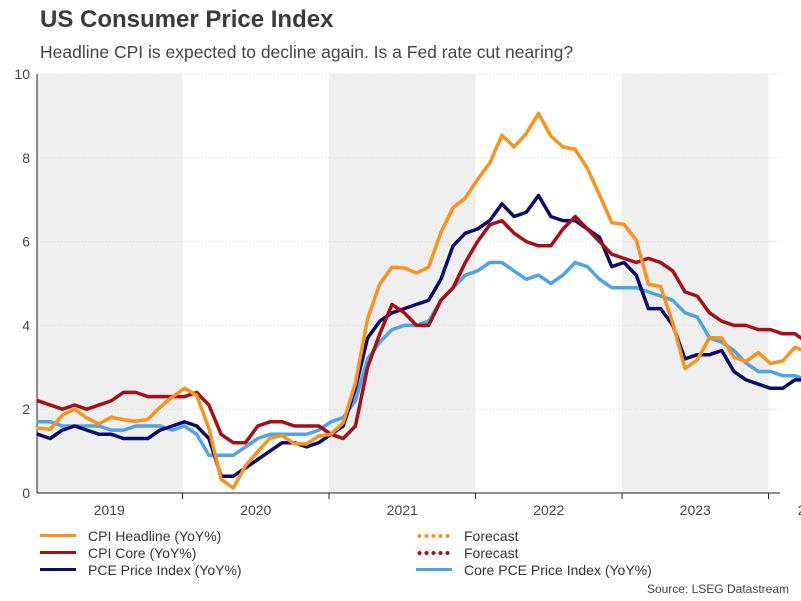  I want to click on x-tick-label-2024: 2024, so click(799, 510).